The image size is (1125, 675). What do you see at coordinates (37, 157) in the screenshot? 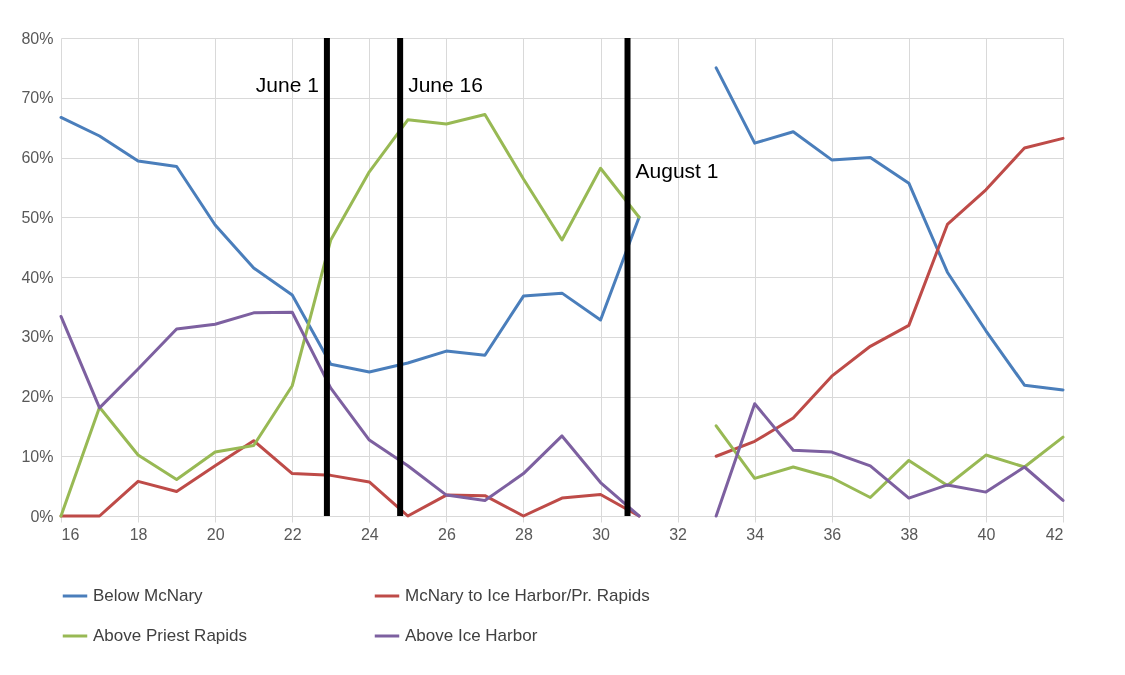
I see `y-tick-label: 60%` at bounding box center [37, 157].